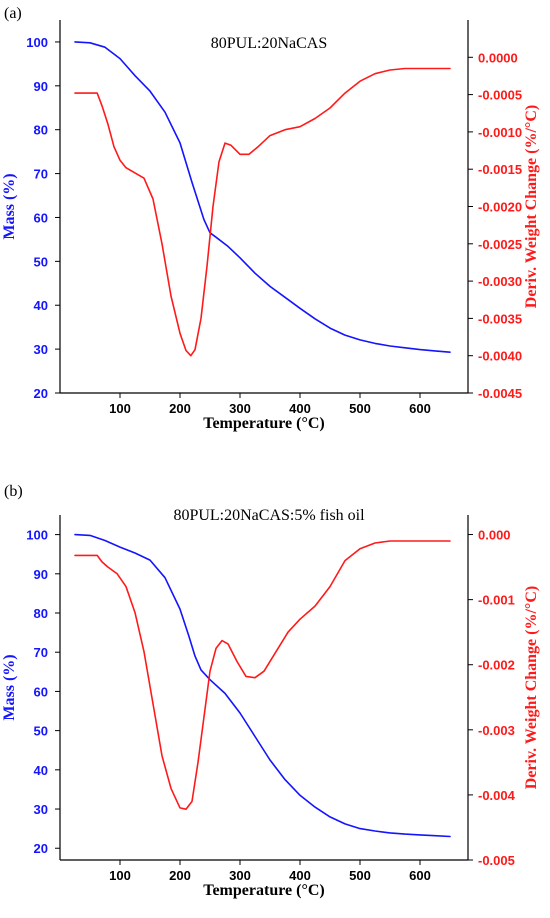 The image size is (550, 918). What do you see at coordinates (496, 665) in the screenshot?
I see `right-y-tick-label: -0.002` at bounding box center [496, 665].